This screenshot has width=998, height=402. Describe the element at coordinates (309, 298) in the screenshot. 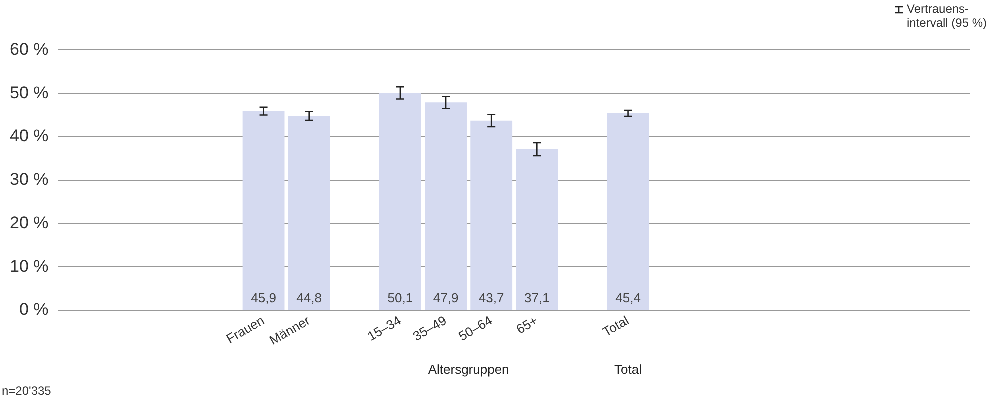

I see `data-label: 44,8` at that location.